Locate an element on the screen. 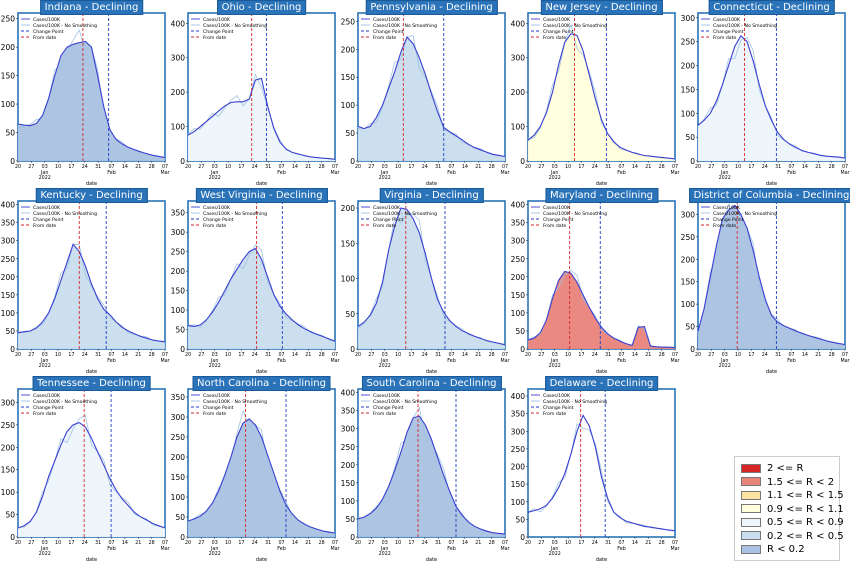  x-tick-label: 03 is located at coordinates (555, 355).